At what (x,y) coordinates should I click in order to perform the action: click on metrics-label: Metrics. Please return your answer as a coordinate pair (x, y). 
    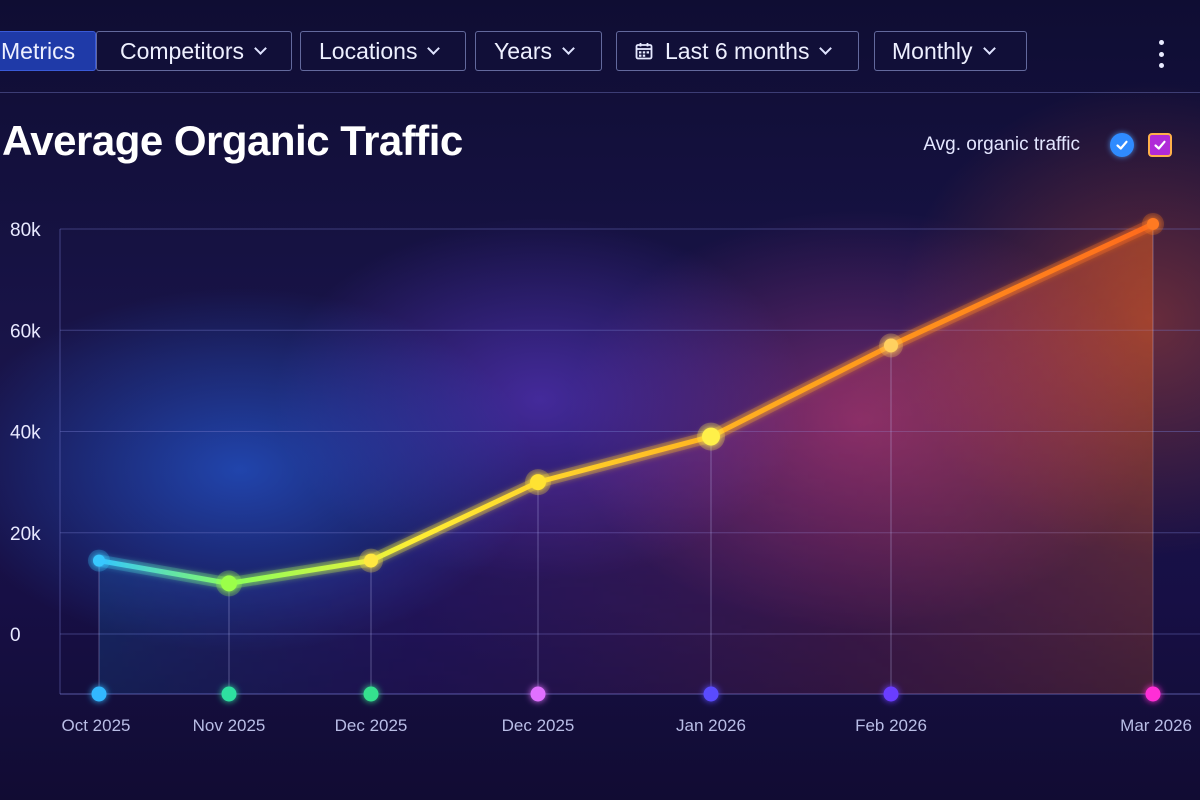
    Looking at the image, I should click on (38, 50).